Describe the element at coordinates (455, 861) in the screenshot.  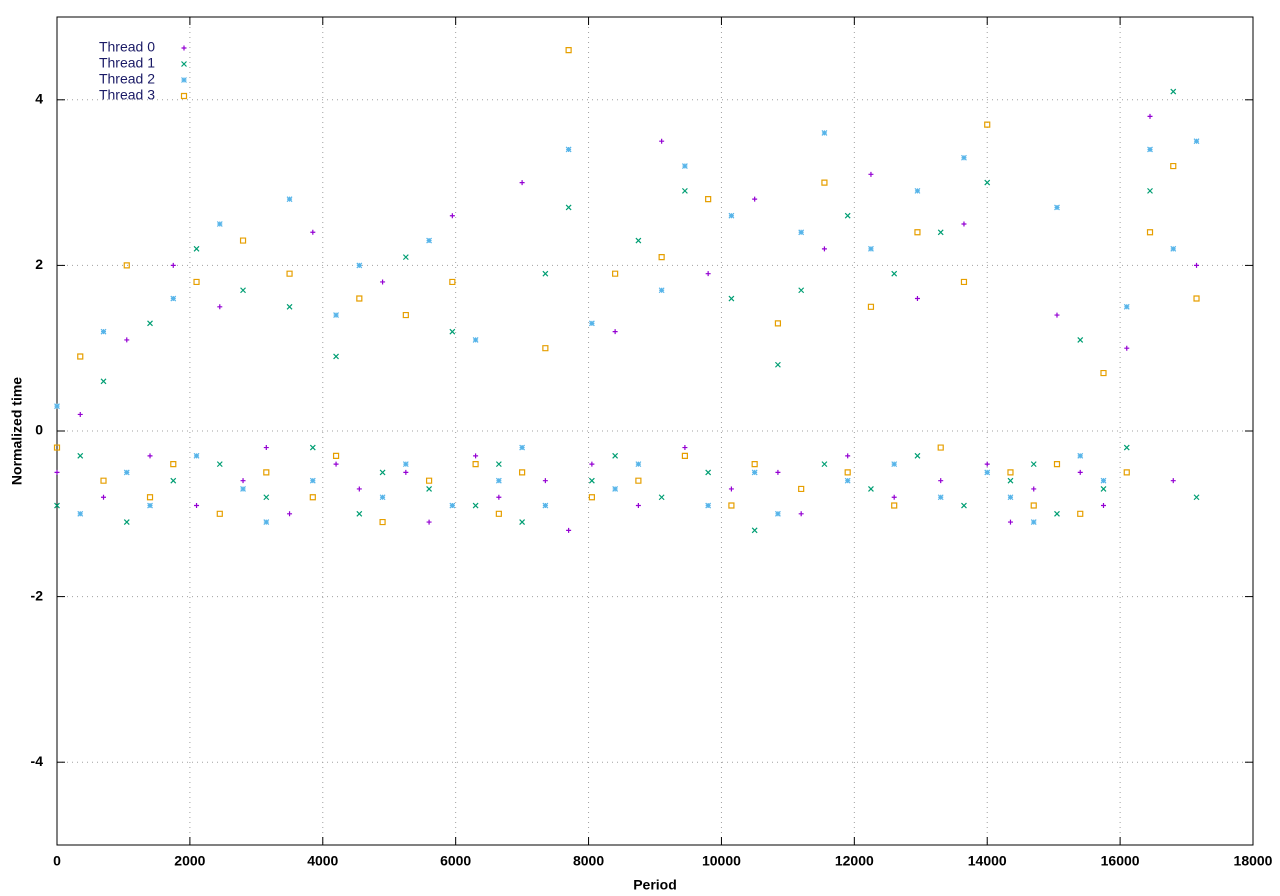
I see `x-tick-label: 6000` at that location.